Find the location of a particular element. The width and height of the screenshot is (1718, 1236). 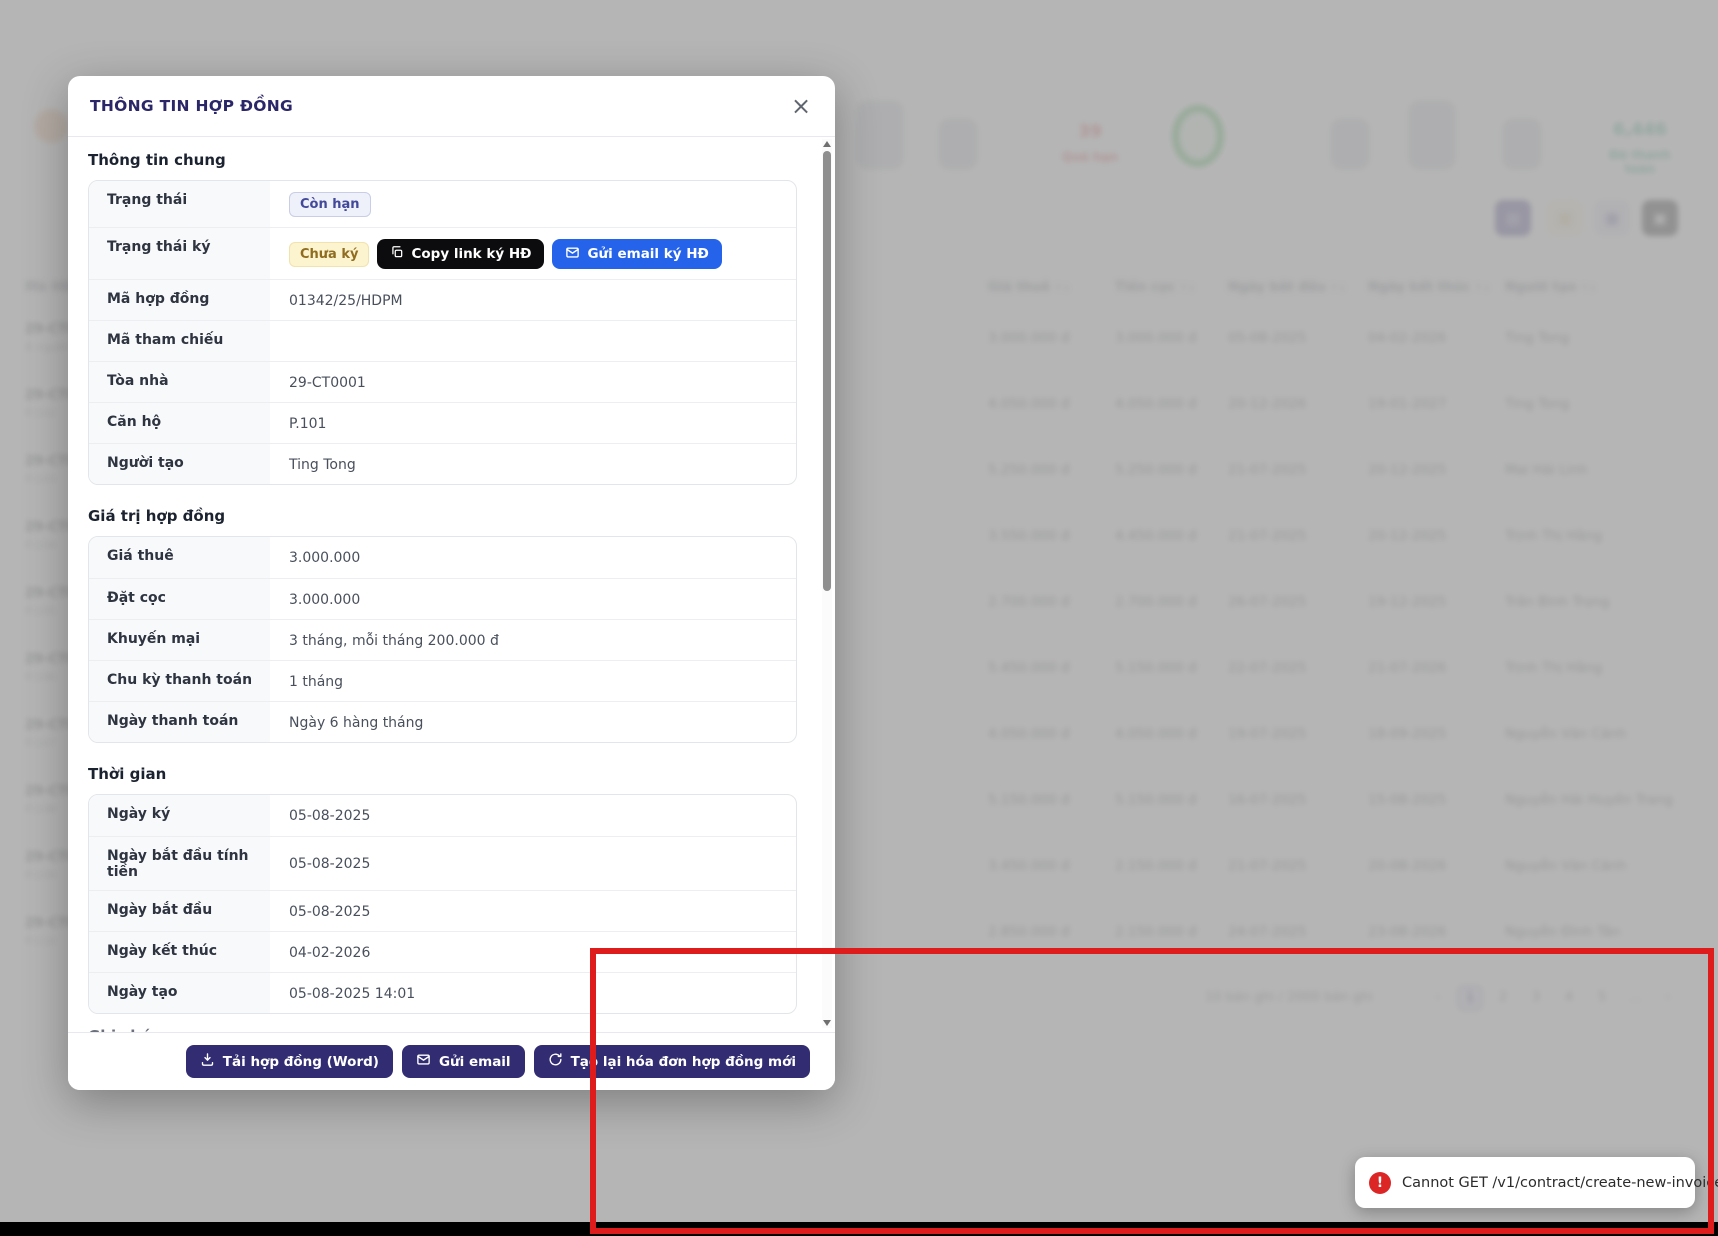

row-building: Tòa nhà 29-CT0001 is located at coordinates (442, 381).